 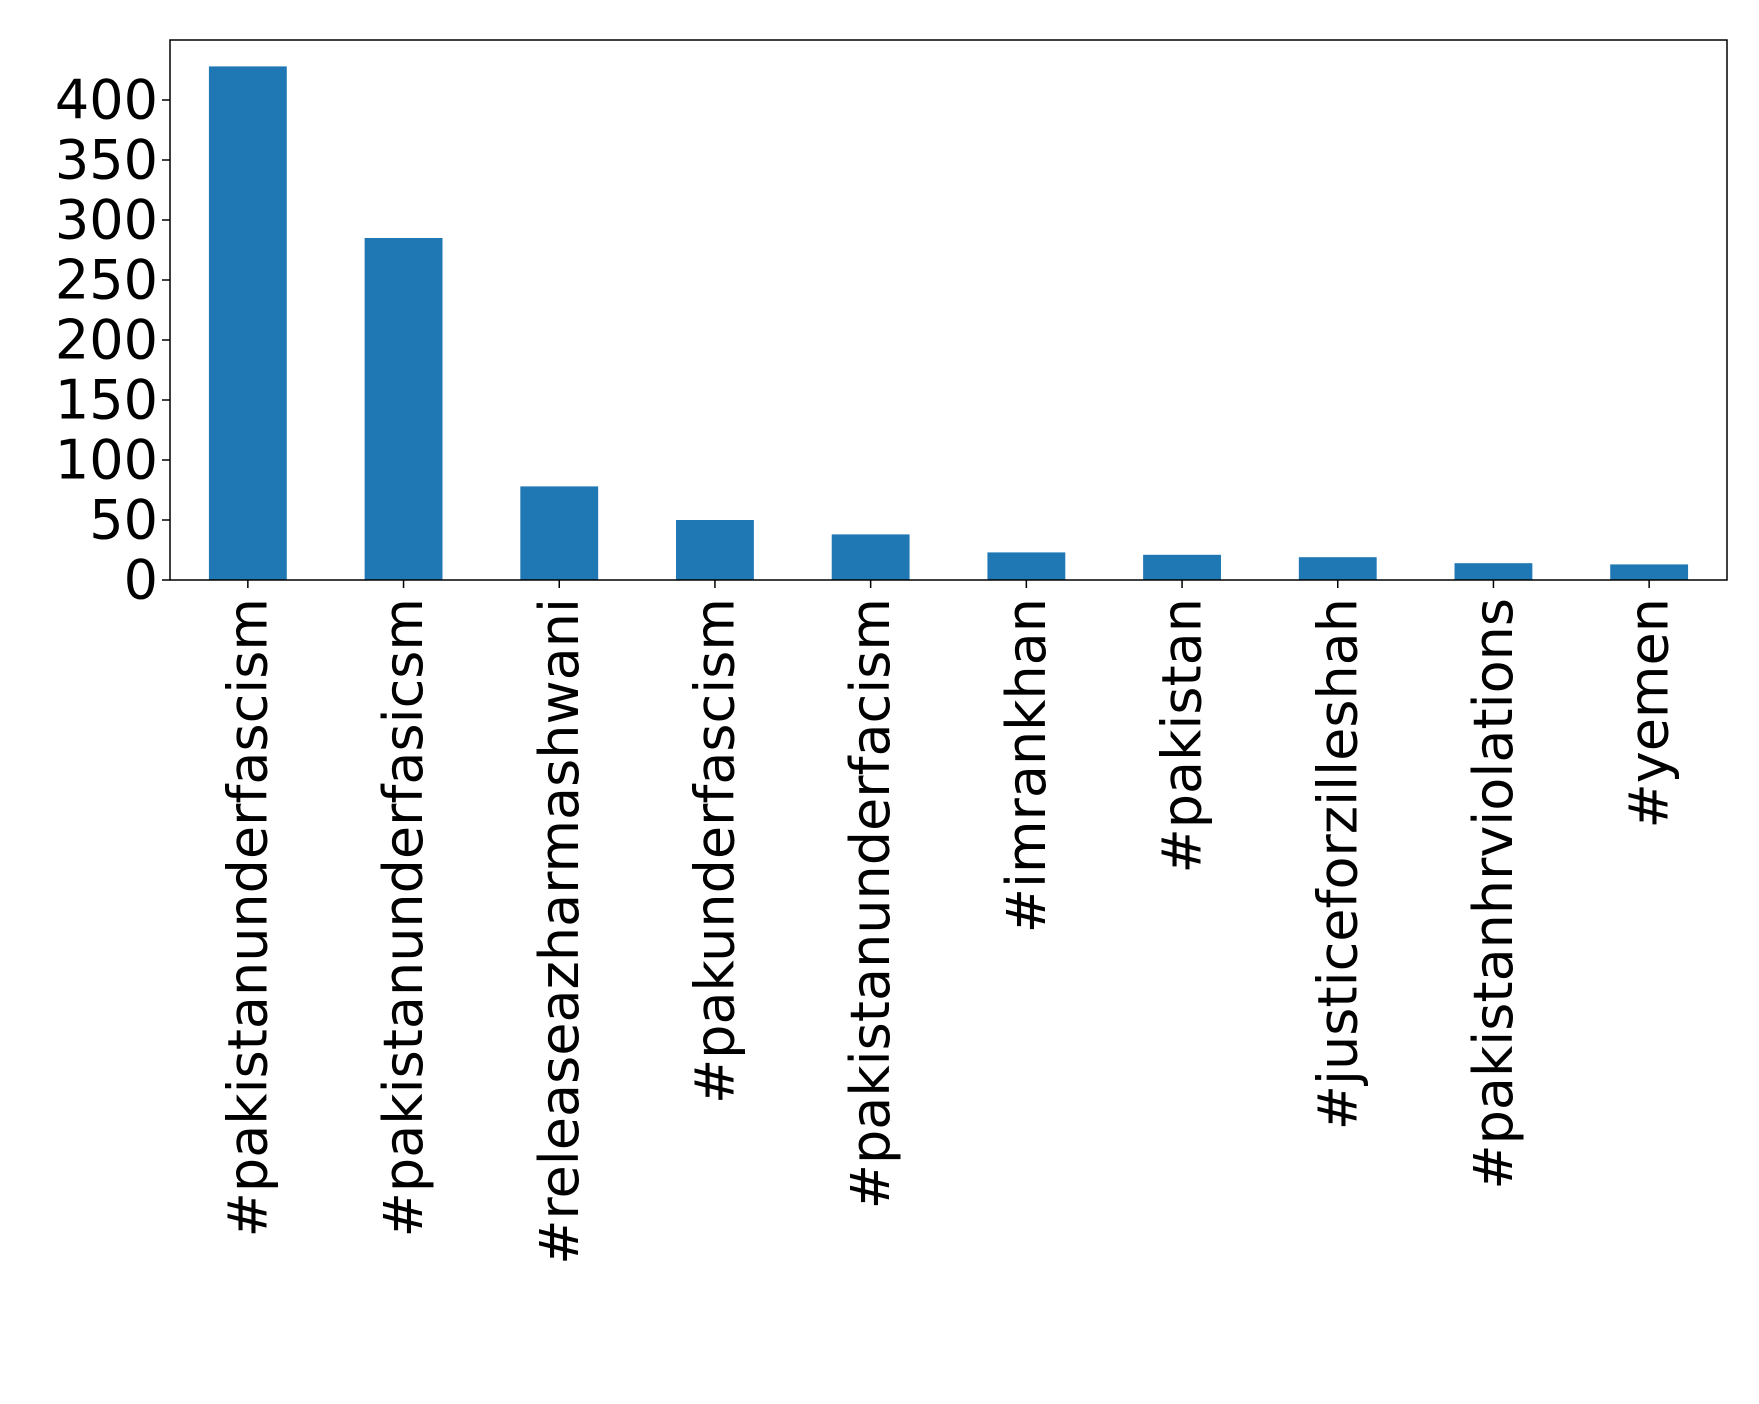 I want to click on x-tick-label: #imrankhan, so click(x=1026, y=765).